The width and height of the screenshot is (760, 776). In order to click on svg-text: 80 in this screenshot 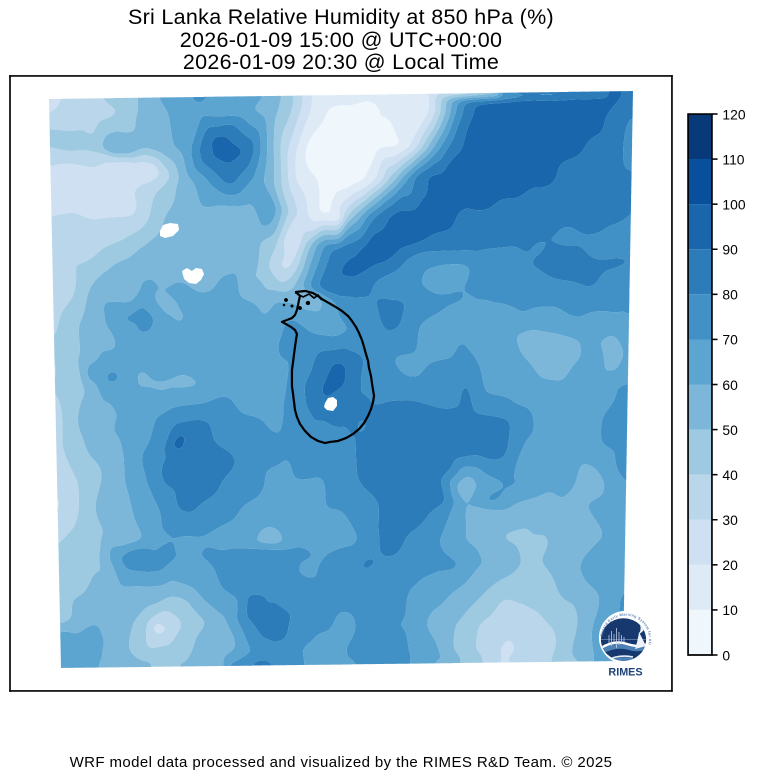, I will do `click(730, 295)`.